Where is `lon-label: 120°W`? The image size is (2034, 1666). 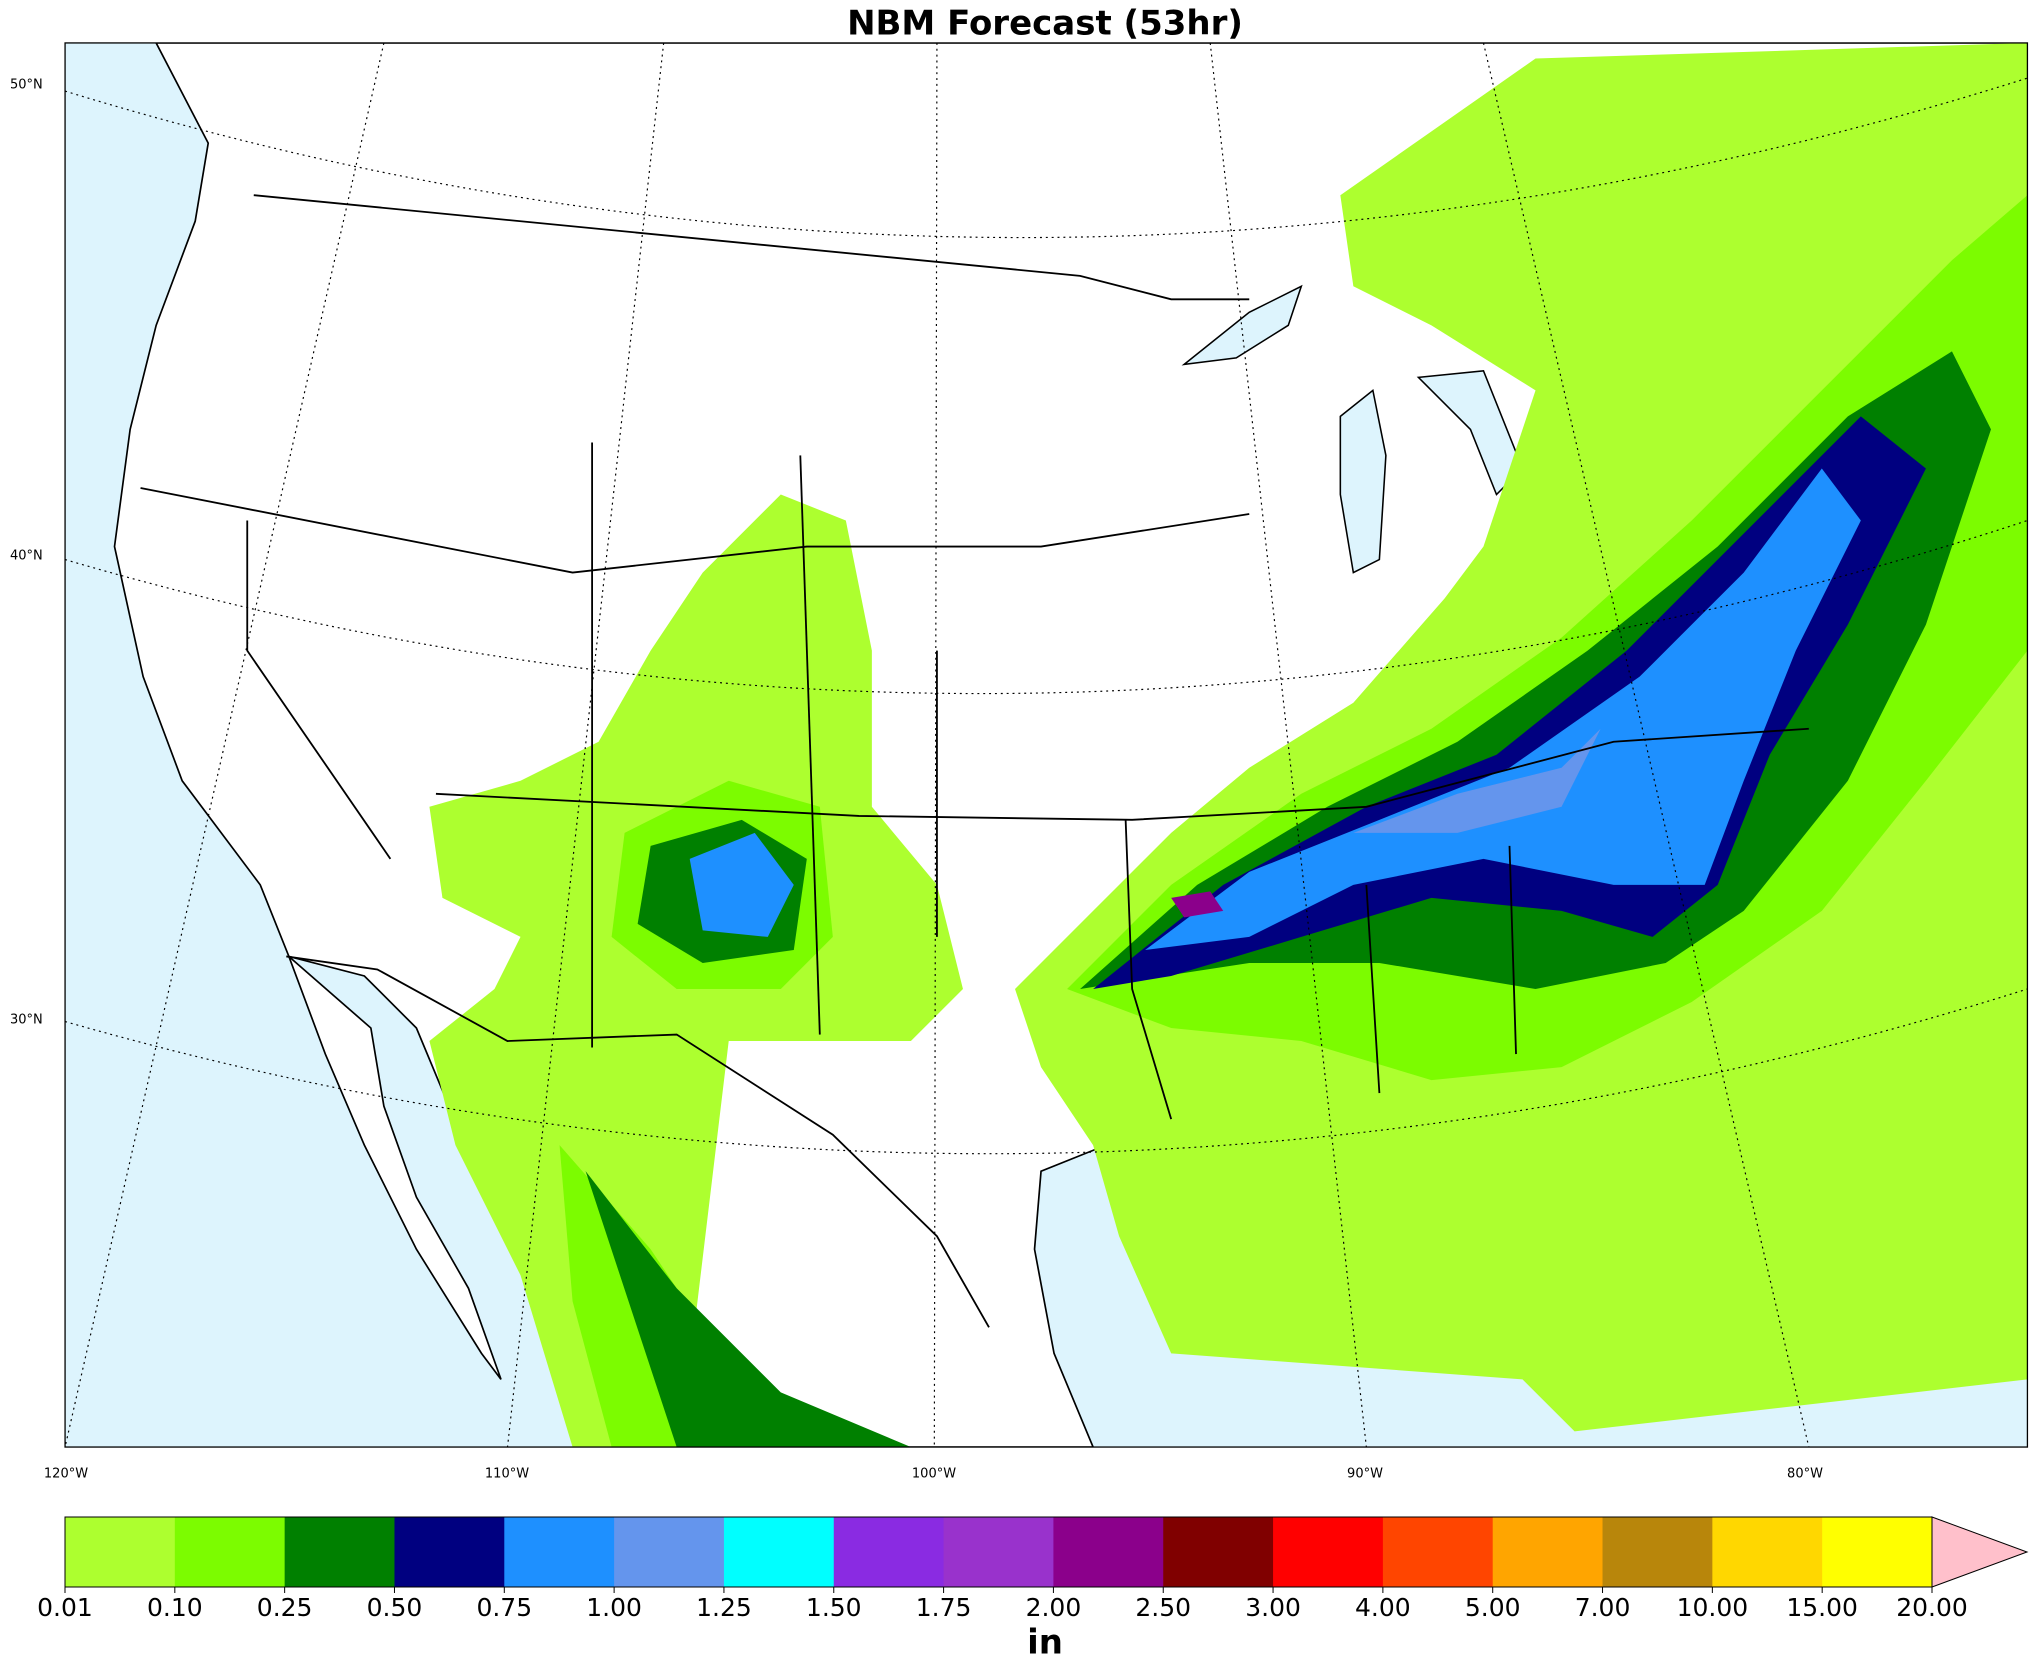
lon-label: 120°W is located at coordinates (66, 1474).